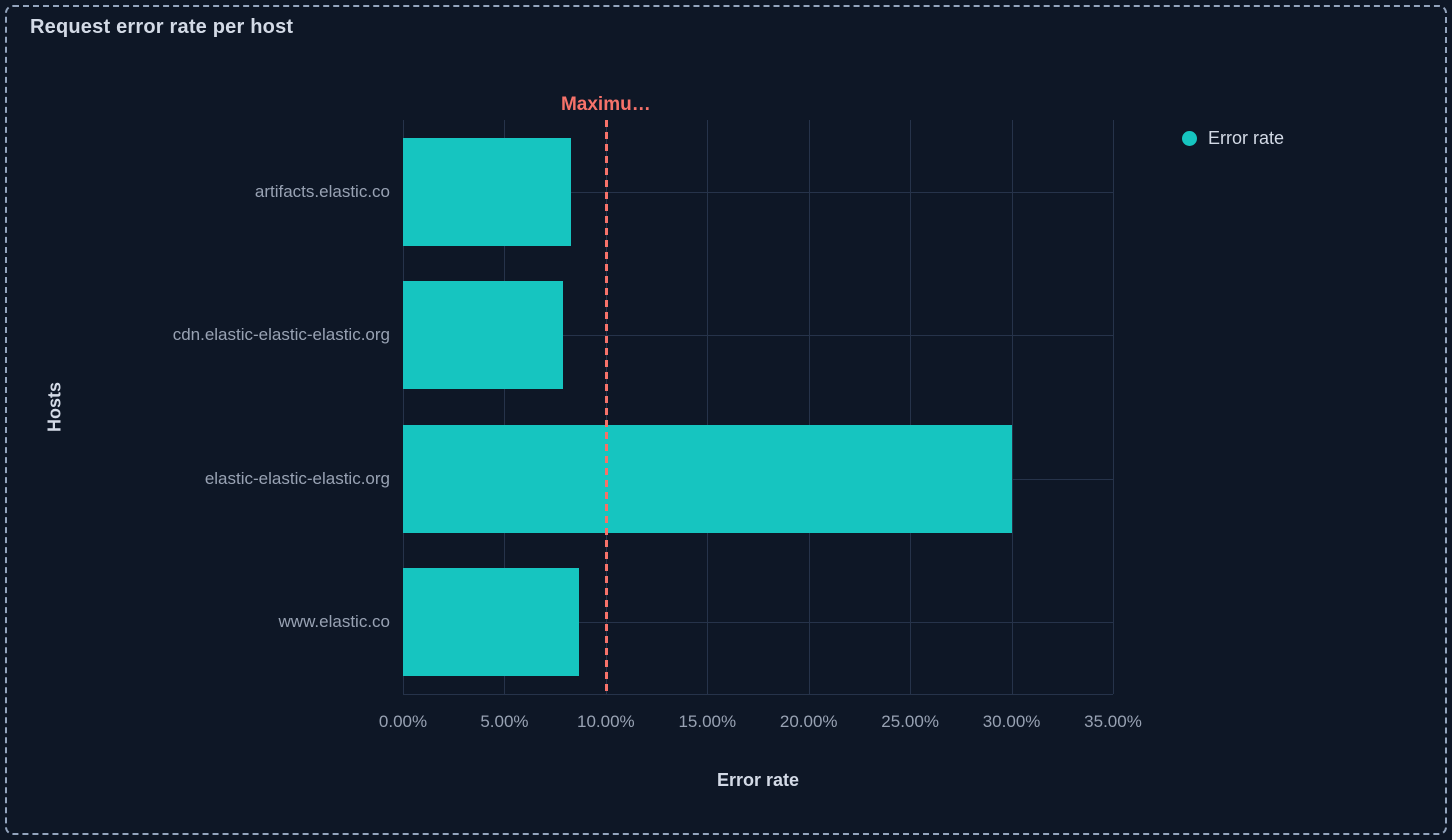 This screenshot has width=1452, height=840. Describe the element at coordinates (707, 721) in the screenshot. I see `x-tick-label: 15.00%` at that location.